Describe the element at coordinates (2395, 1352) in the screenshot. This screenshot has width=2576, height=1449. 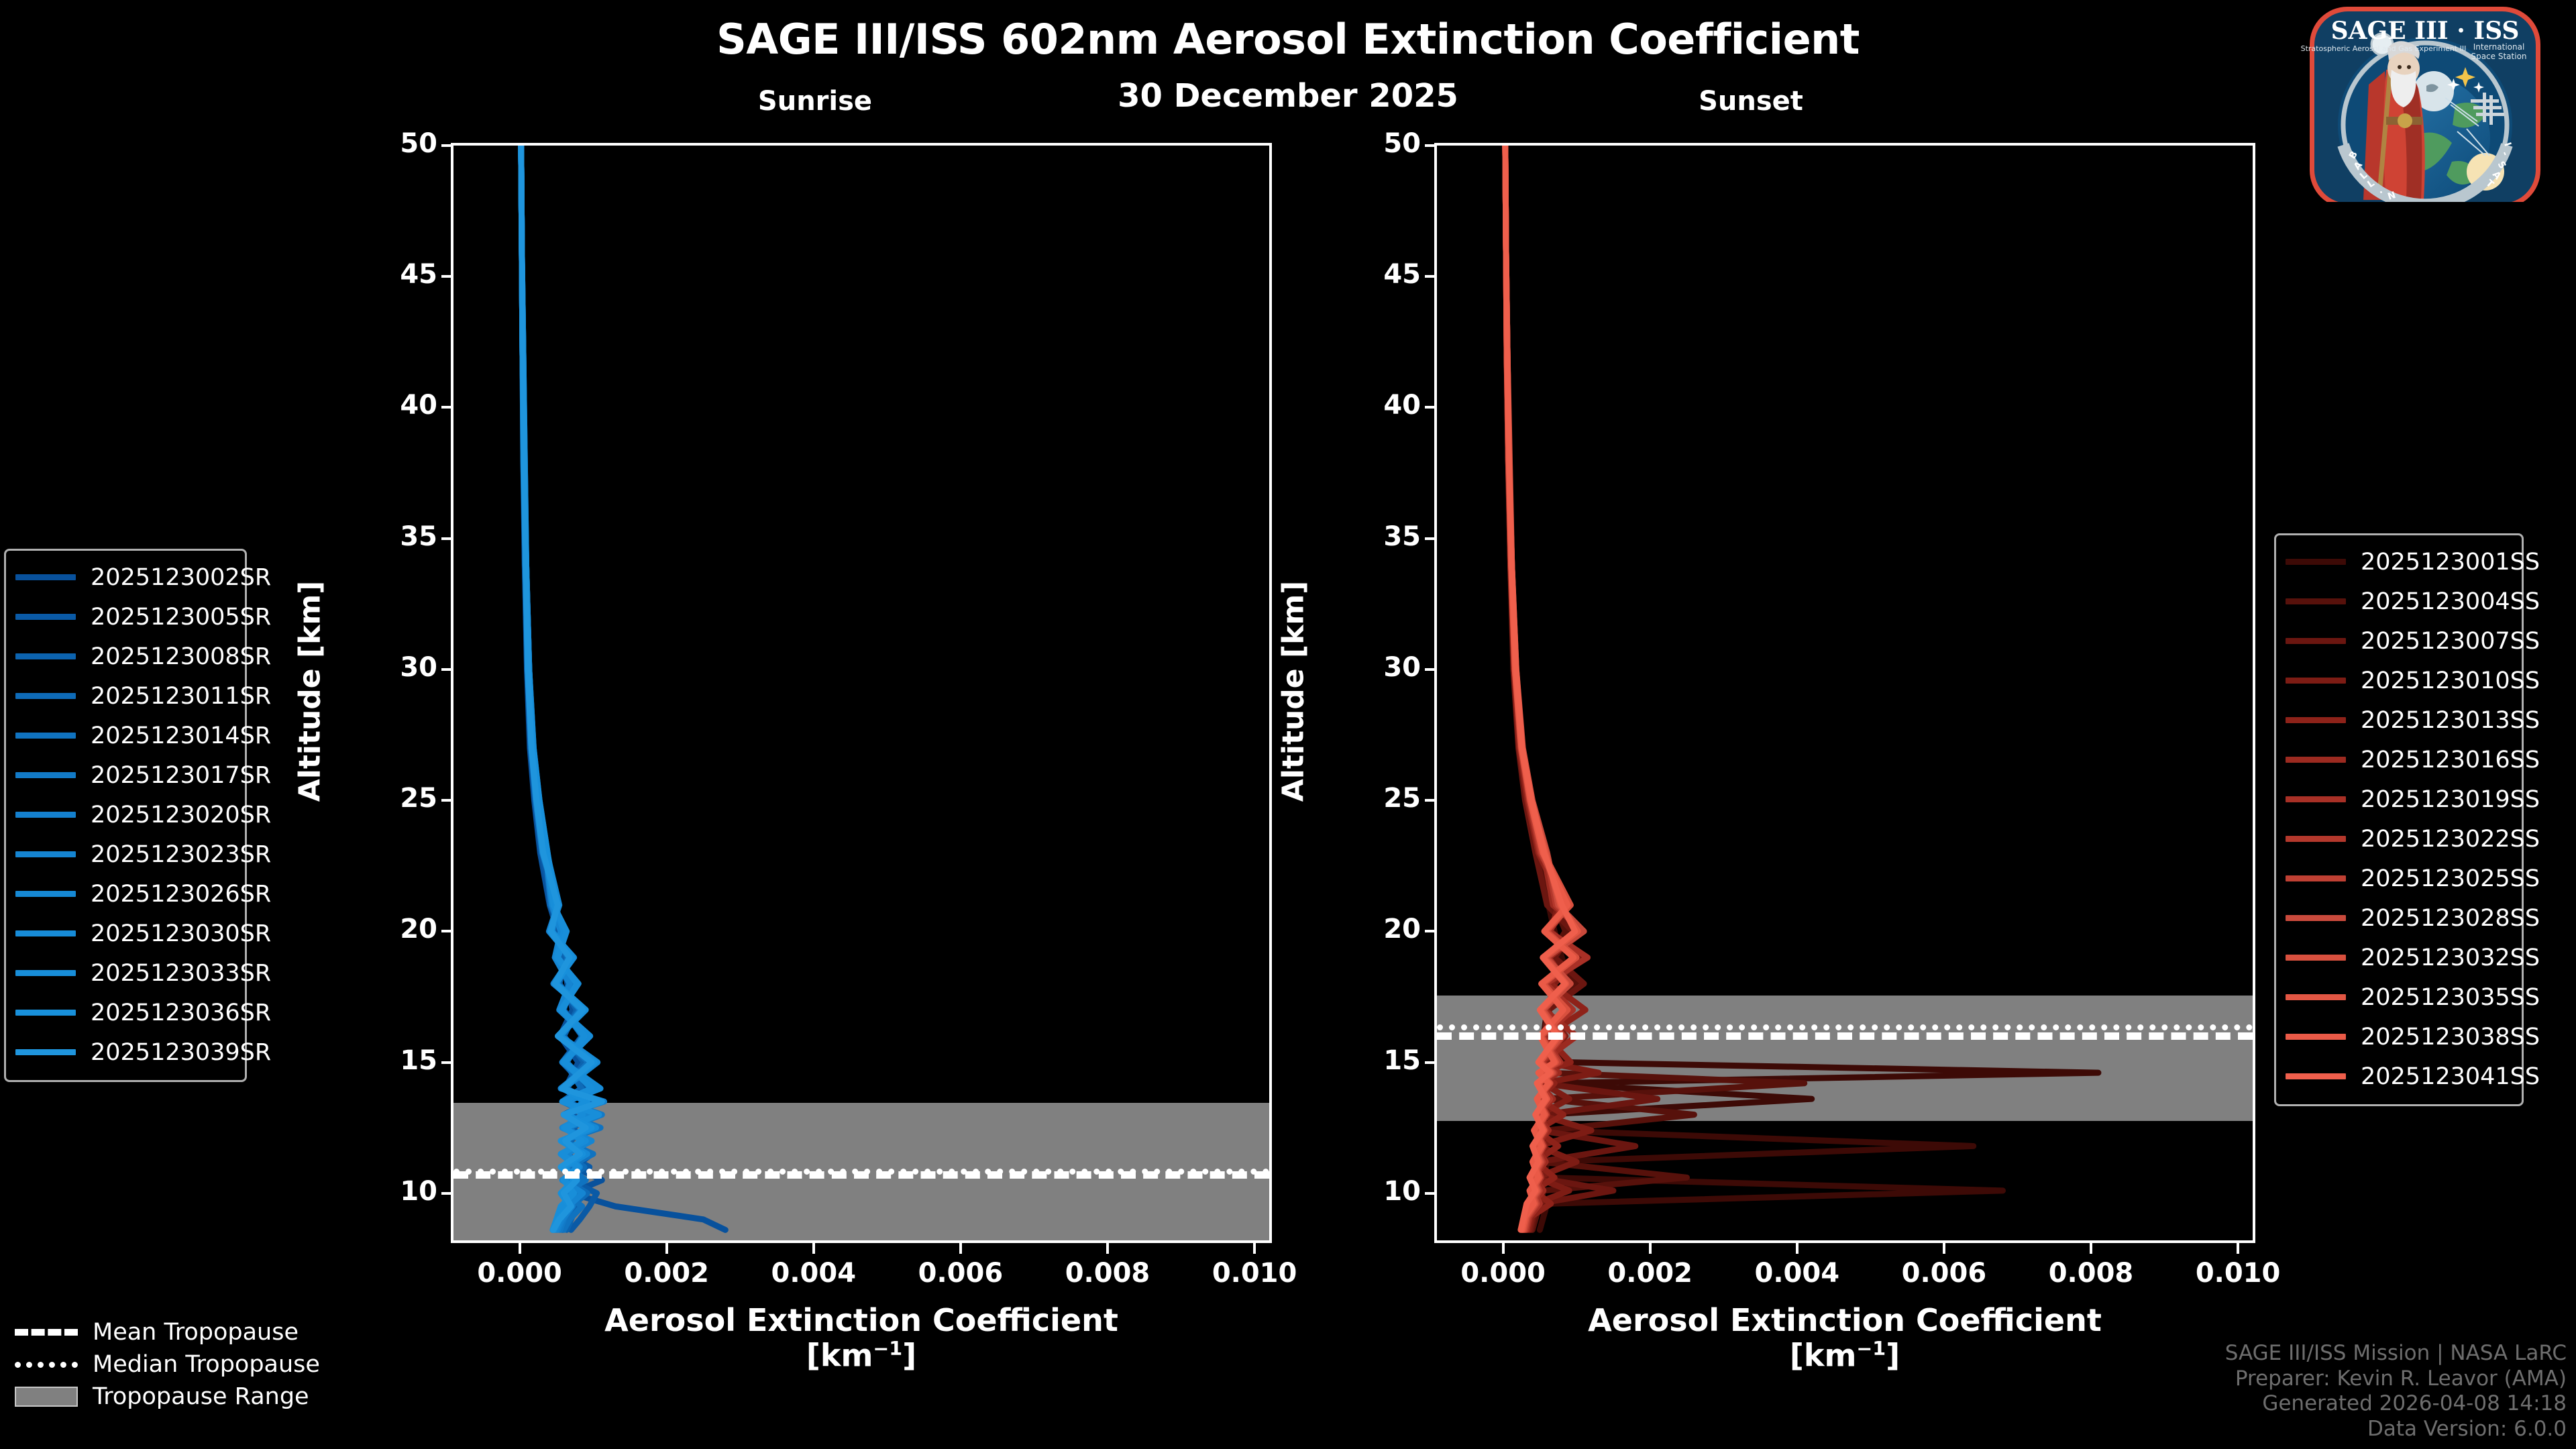
I see `footer-line-mission: SAGE III/ISS Mission | NASA LaRC` at that location.